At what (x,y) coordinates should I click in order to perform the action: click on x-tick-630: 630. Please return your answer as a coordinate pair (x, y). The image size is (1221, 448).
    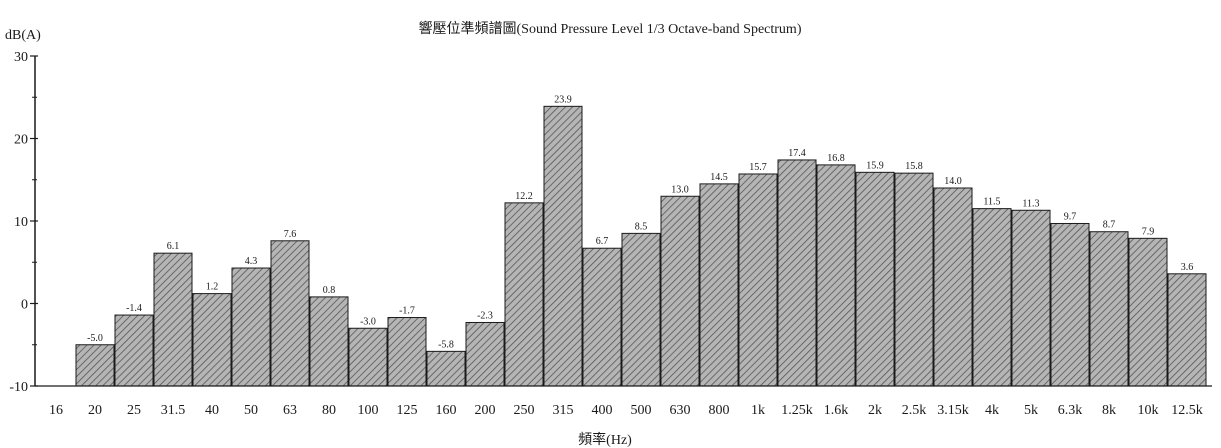
    Looking at the image, I should click on (680, 410).